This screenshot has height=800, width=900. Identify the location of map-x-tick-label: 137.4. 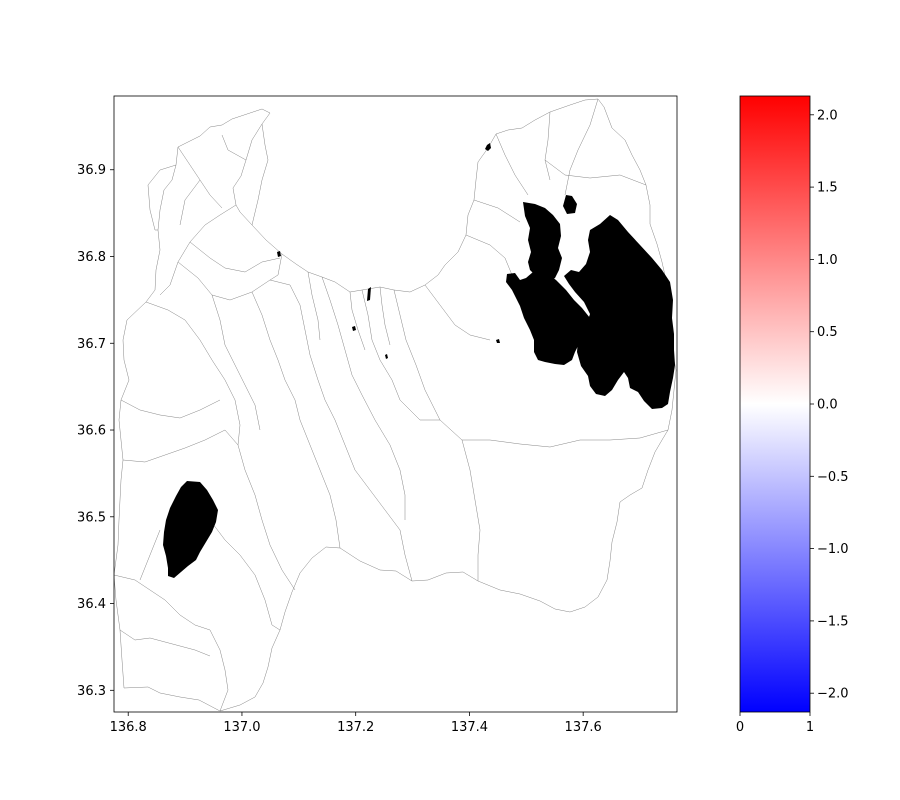
(469, 727).